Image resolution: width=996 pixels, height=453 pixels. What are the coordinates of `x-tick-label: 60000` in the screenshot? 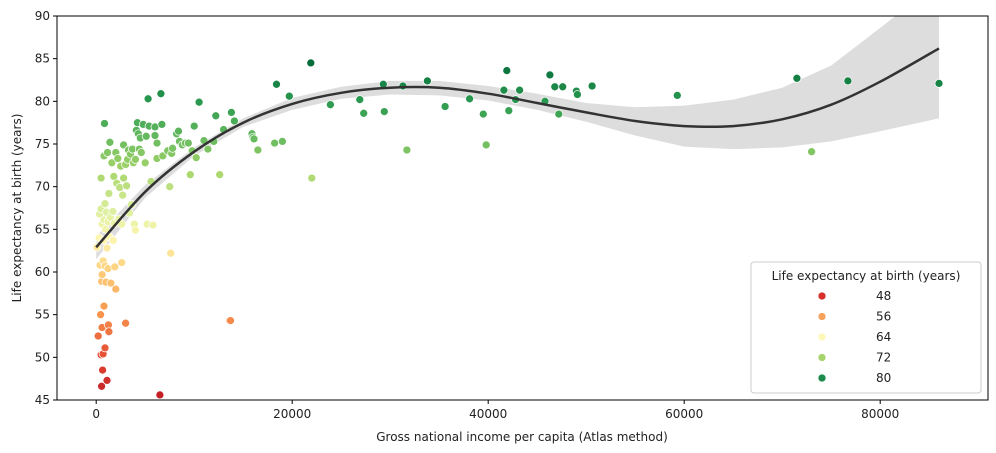 It's located at (684, 414).